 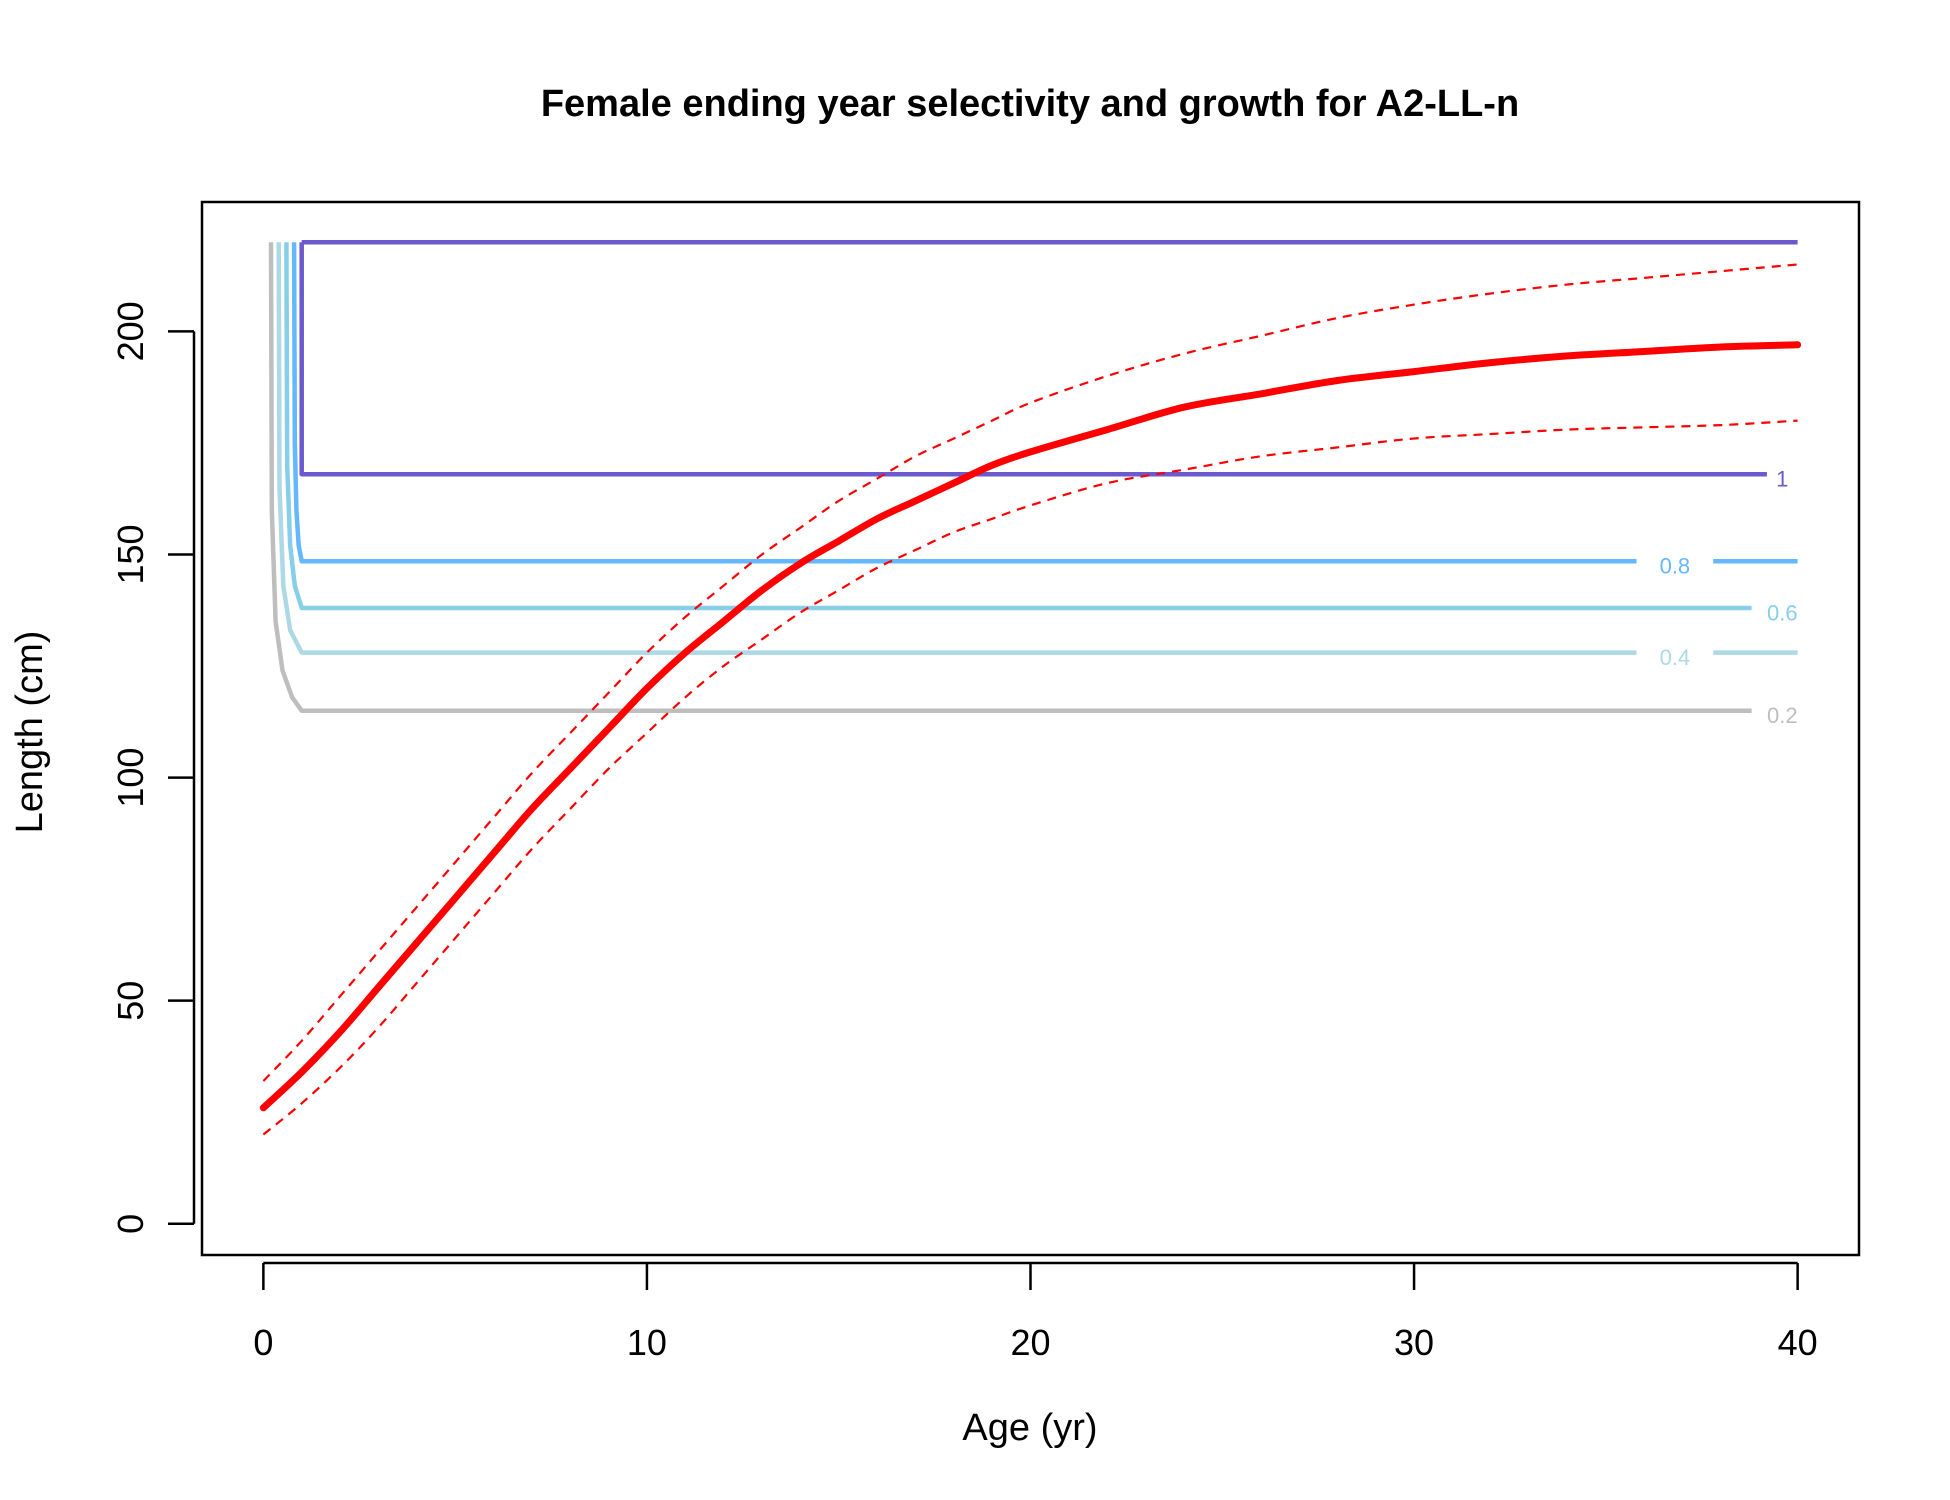 What do you see at coordinates (1798, 1342) in the screenshot?
I see `x-tick-label: 40` at bounding box center [1798, 1342].